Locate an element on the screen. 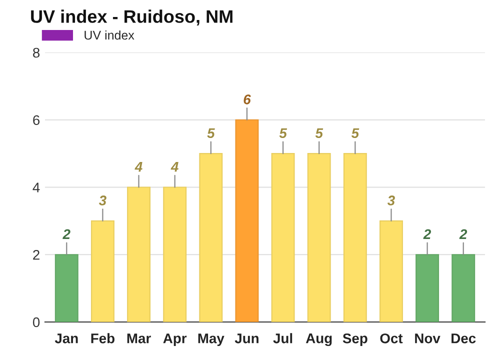  chart-title: UV index - Ruidoso, NM is located at coordinates (131, 18).